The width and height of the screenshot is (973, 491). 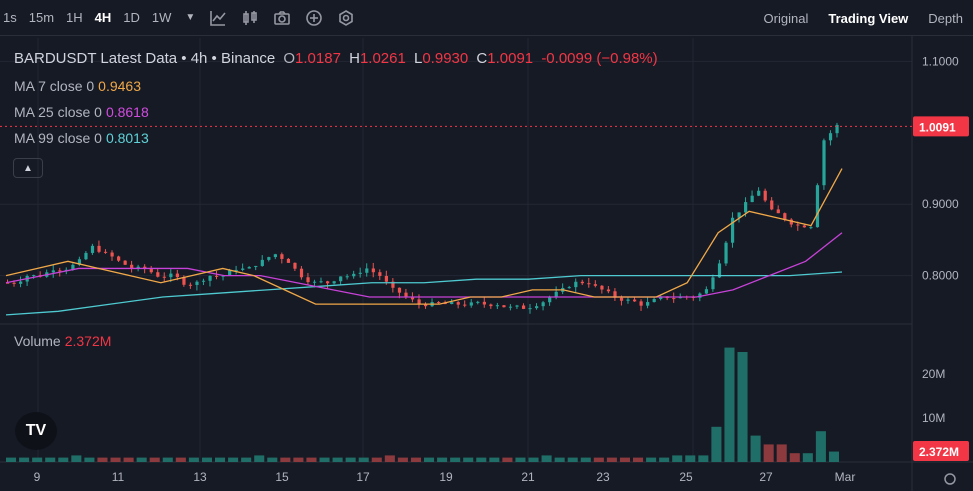 I want to click on volume-tick-label: 10M, so click(x=933, y=418).